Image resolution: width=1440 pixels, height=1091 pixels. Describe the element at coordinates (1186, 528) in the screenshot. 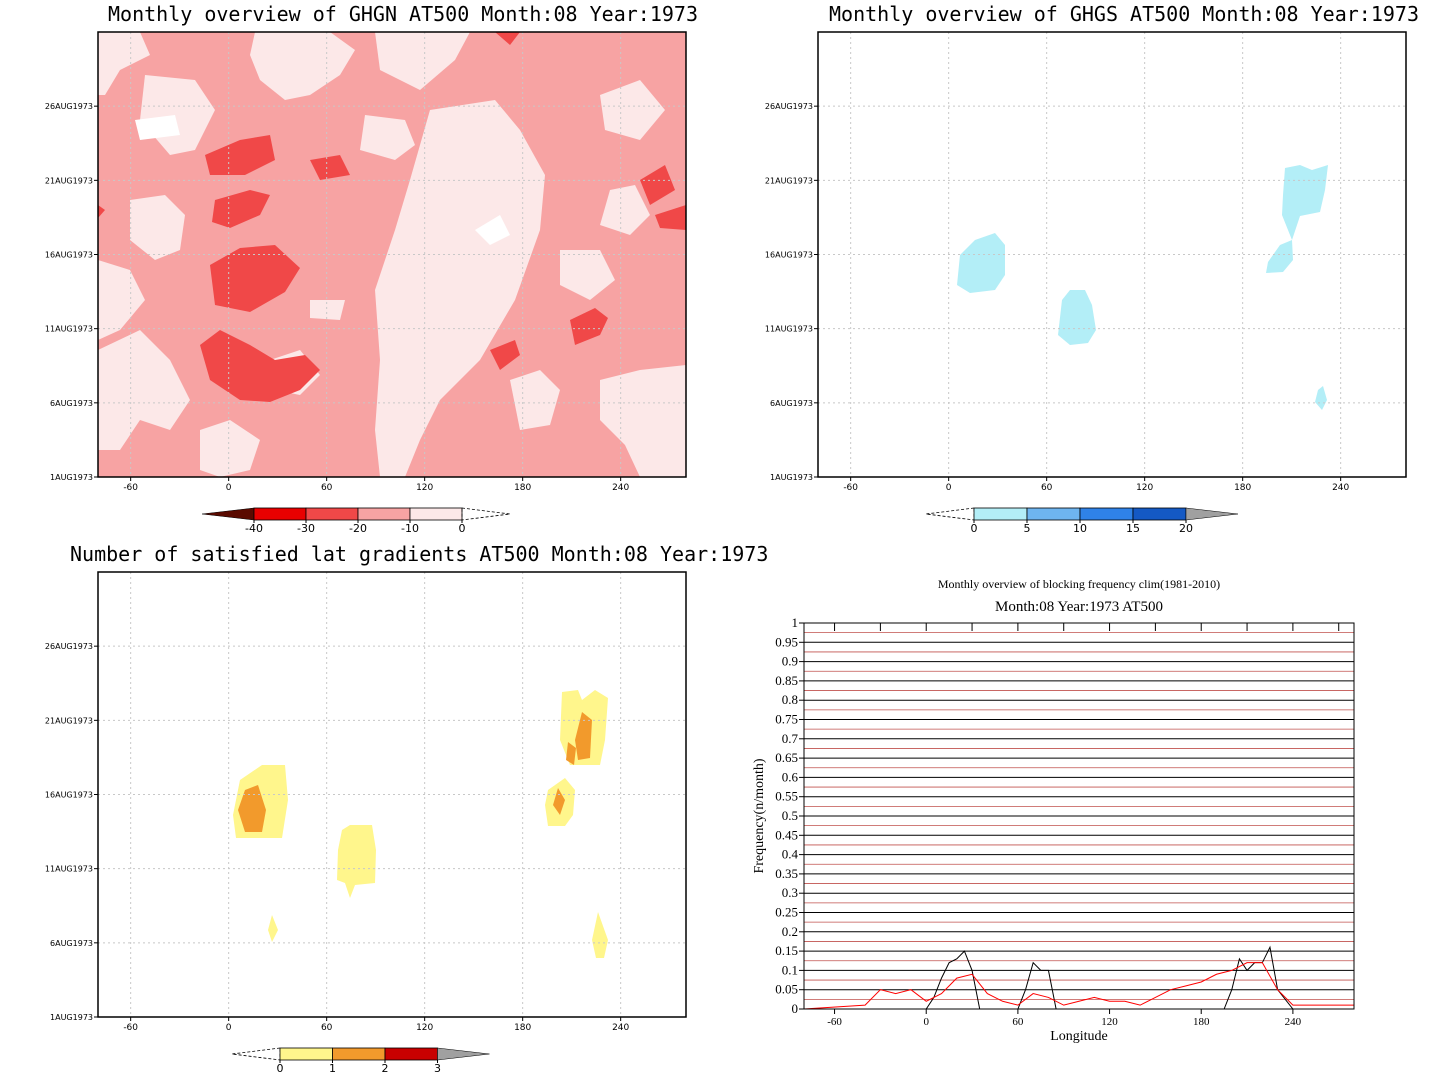

I see `colorbar-label: 20` at that location.